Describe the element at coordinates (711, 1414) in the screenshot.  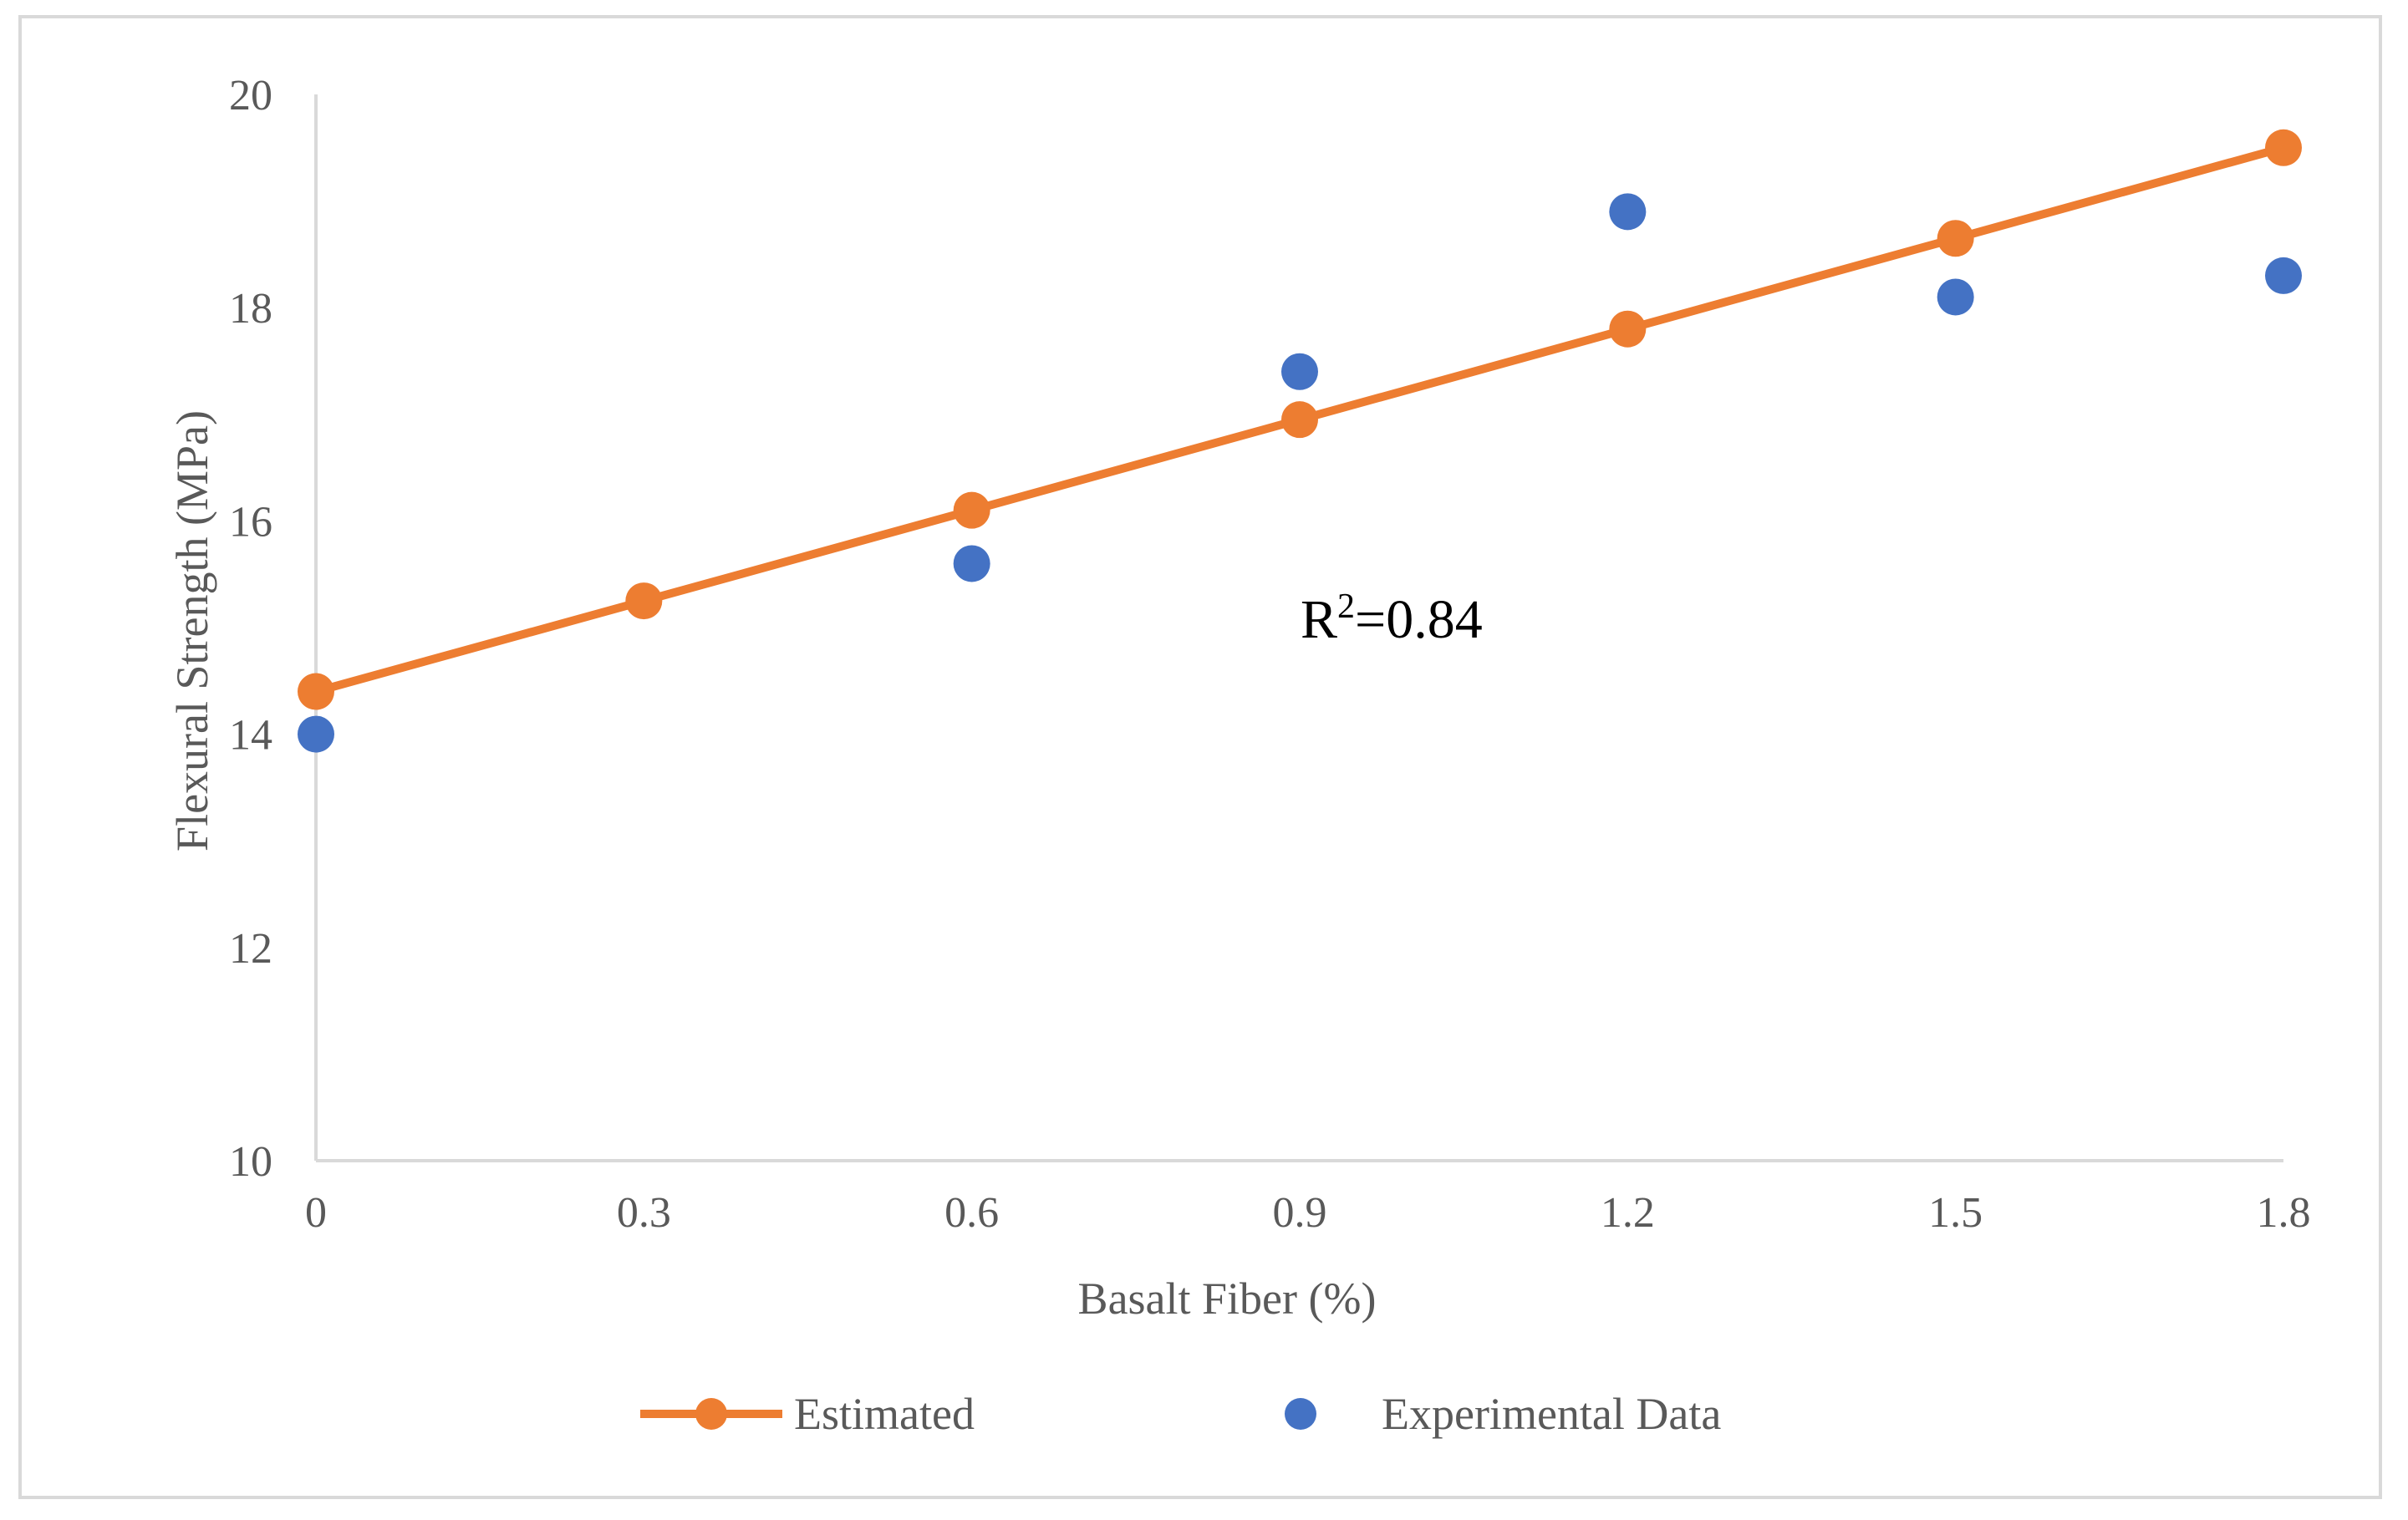
I see `legend-estimated-marker` at that location.